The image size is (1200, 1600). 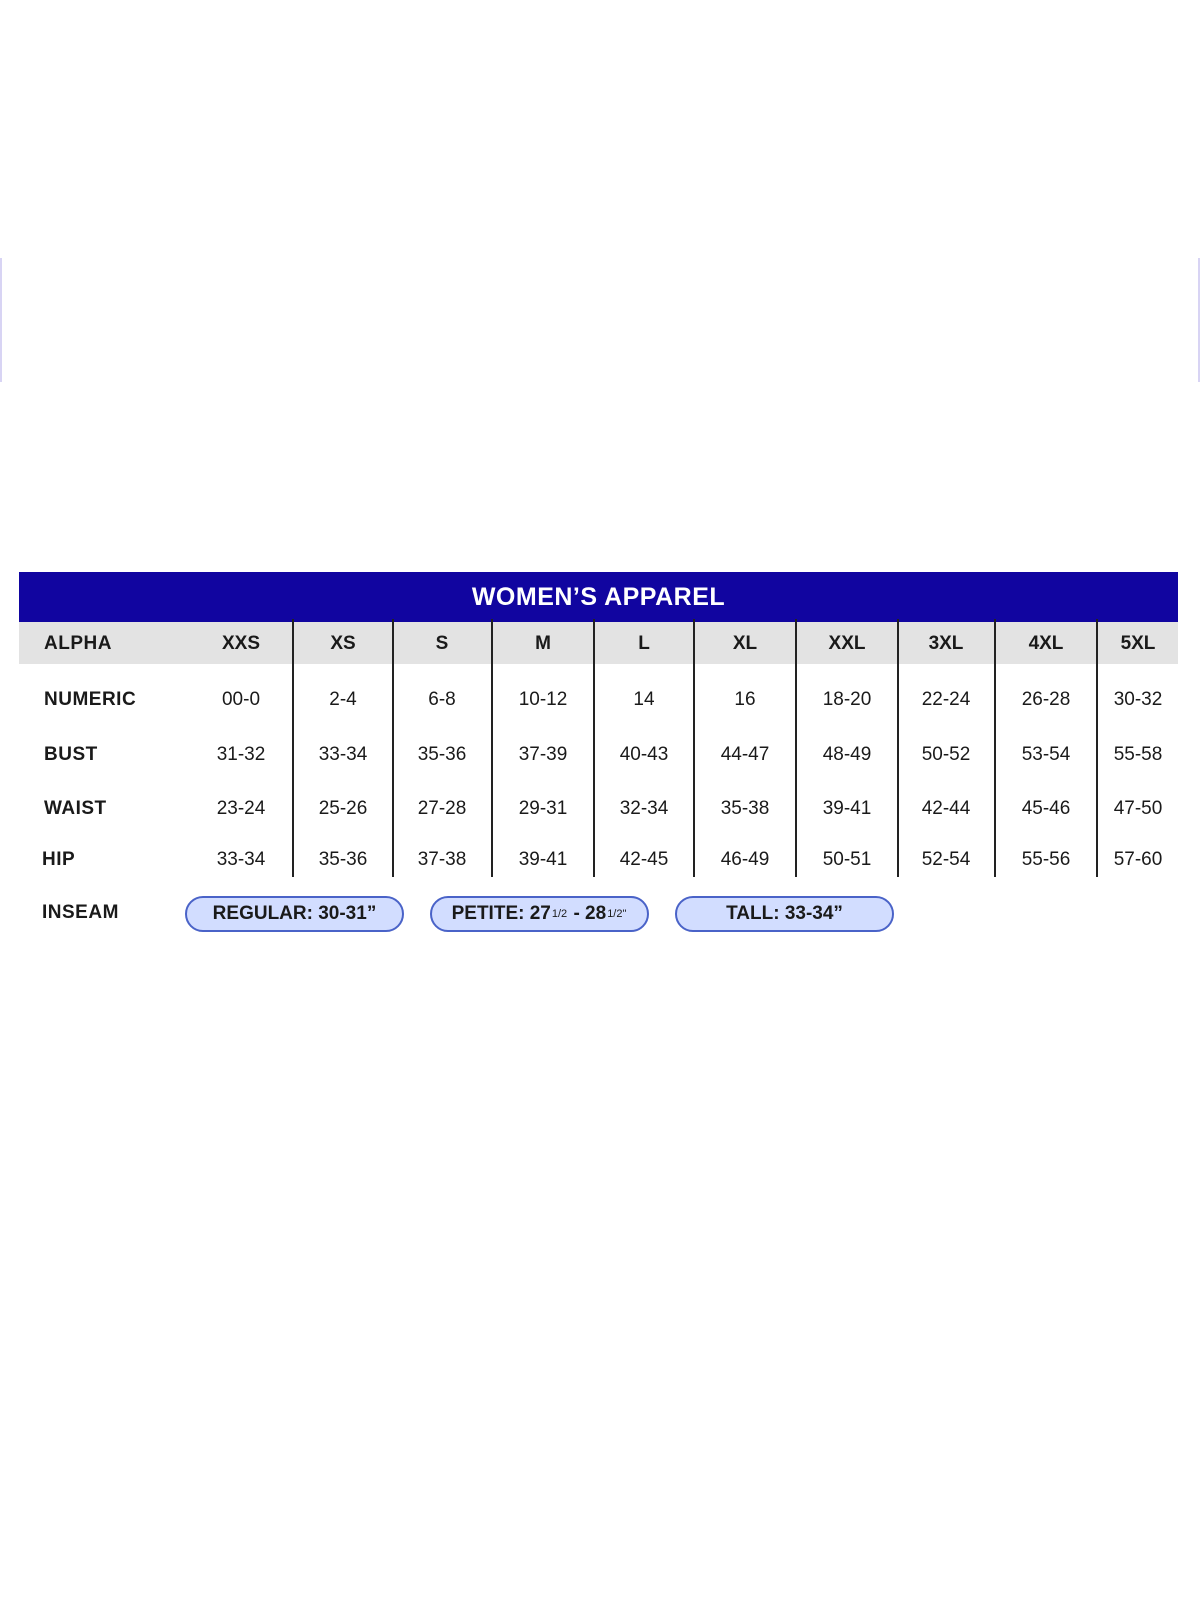 I want to click on row-label-numeric: NUMERIC, so click(x=90, y=699).